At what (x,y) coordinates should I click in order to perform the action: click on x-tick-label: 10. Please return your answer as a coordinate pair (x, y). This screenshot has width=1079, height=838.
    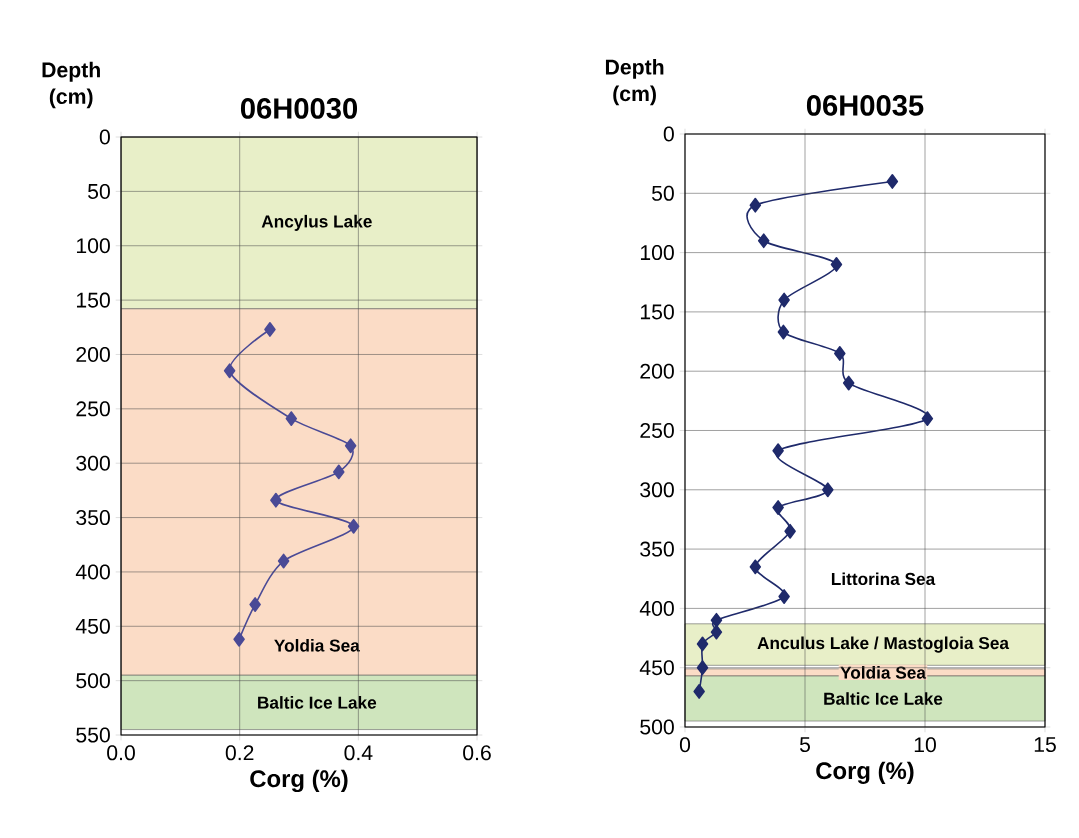
    Looking at the image, I should click on (925, 745).